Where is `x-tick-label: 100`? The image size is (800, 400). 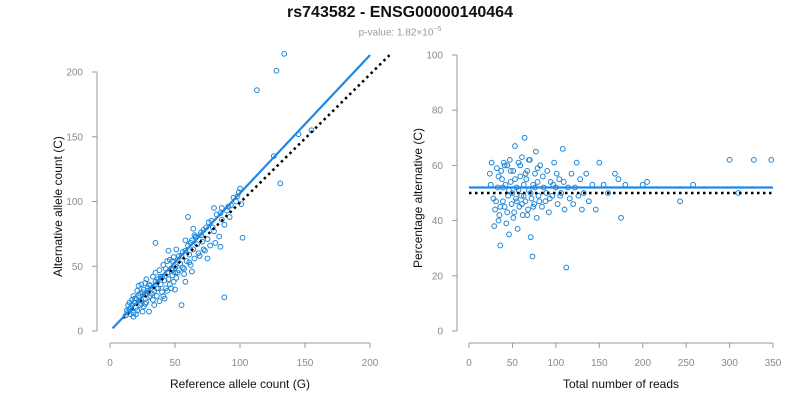 x-tick-label: 100 is located at coordinates (240, 363).